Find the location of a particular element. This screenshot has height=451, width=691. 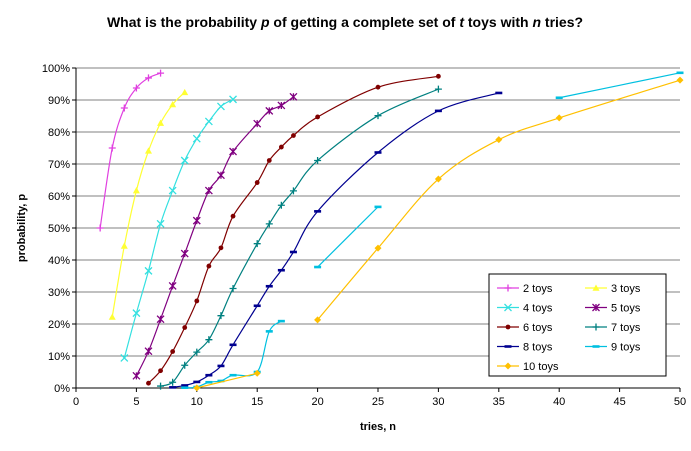

x-tick-label: 10 is located at coordinates (197, 402).